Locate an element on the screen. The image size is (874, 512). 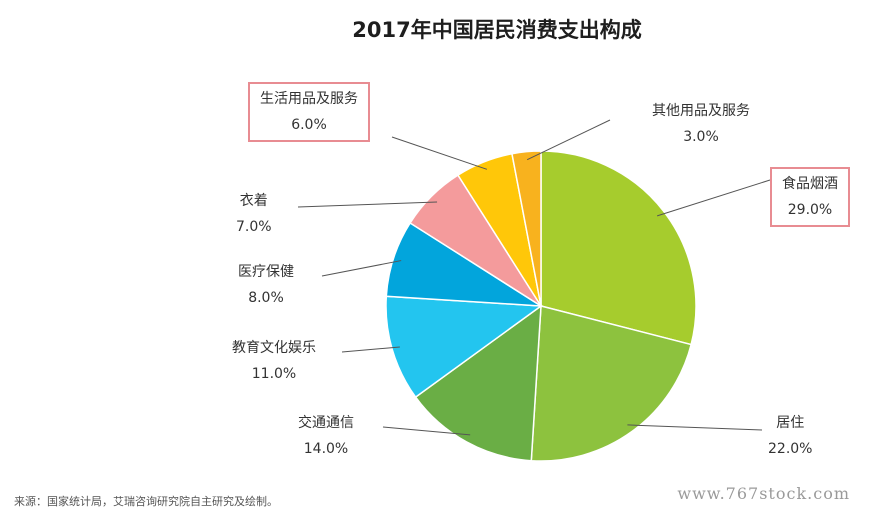
slice-label-housing: 居住 22.0% is located at coordinates (790, 436).